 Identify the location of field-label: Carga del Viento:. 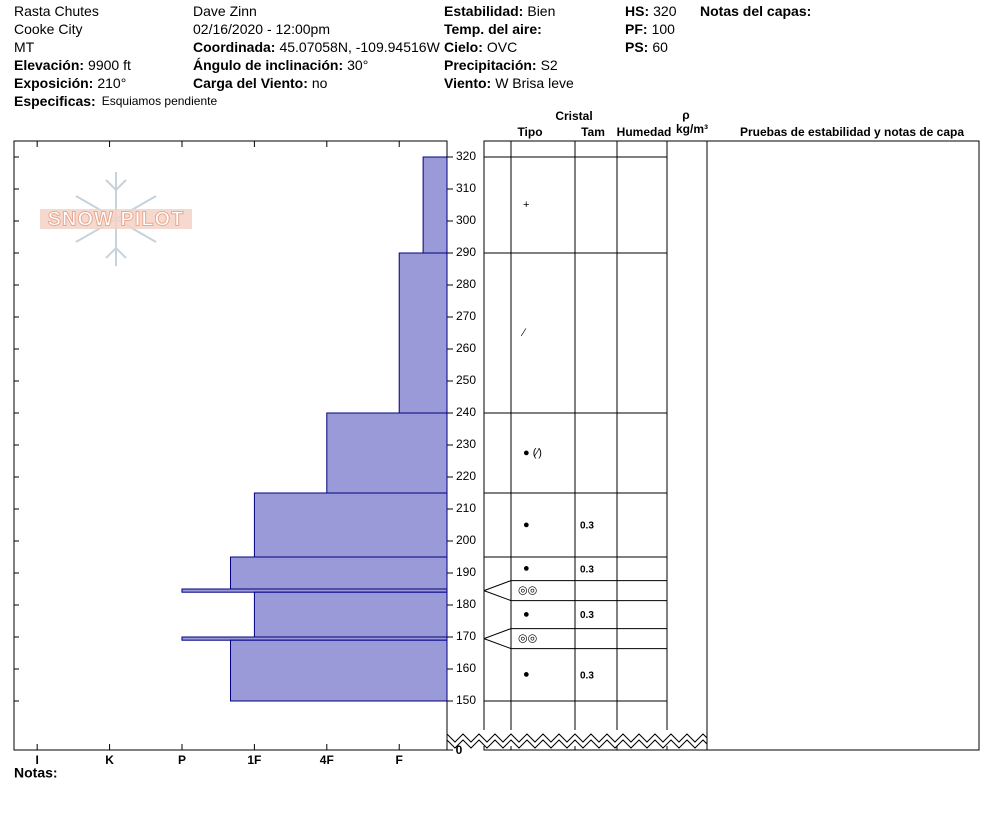
(250, 83).